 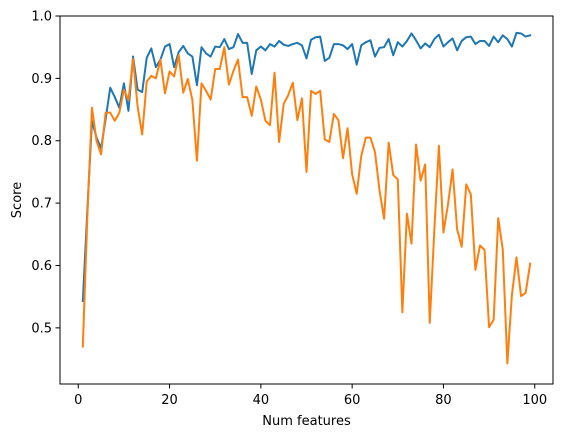 What do you see at coordinates (261, 400) in the screenshot?
I see `x-tick-label: 40` at bounding box center [261, 400].